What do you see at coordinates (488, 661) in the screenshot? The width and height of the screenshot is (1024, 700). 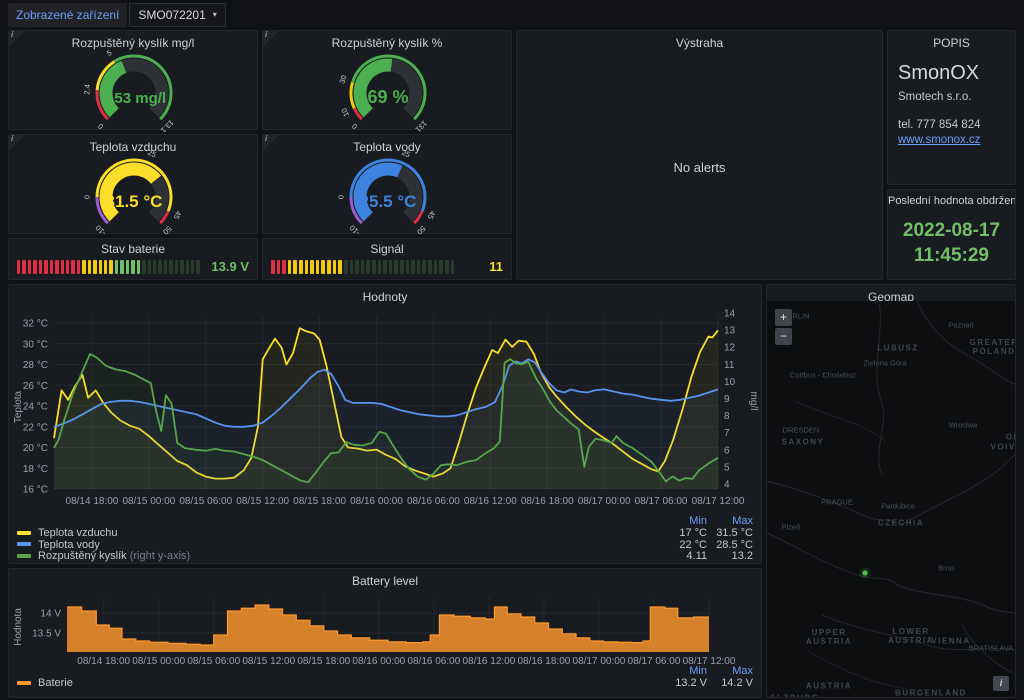 I see `svg-text: 08/16 12:00` at bounding box center [488, 661].